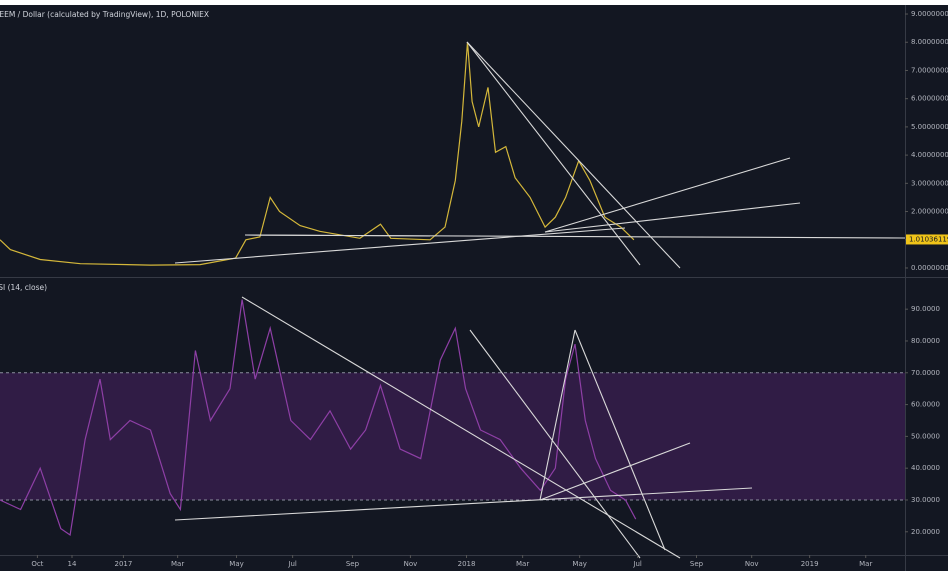 This screenshot has height=571, width=948. I want to click on y-tick-label: 8.00000000, so click(929, 42).